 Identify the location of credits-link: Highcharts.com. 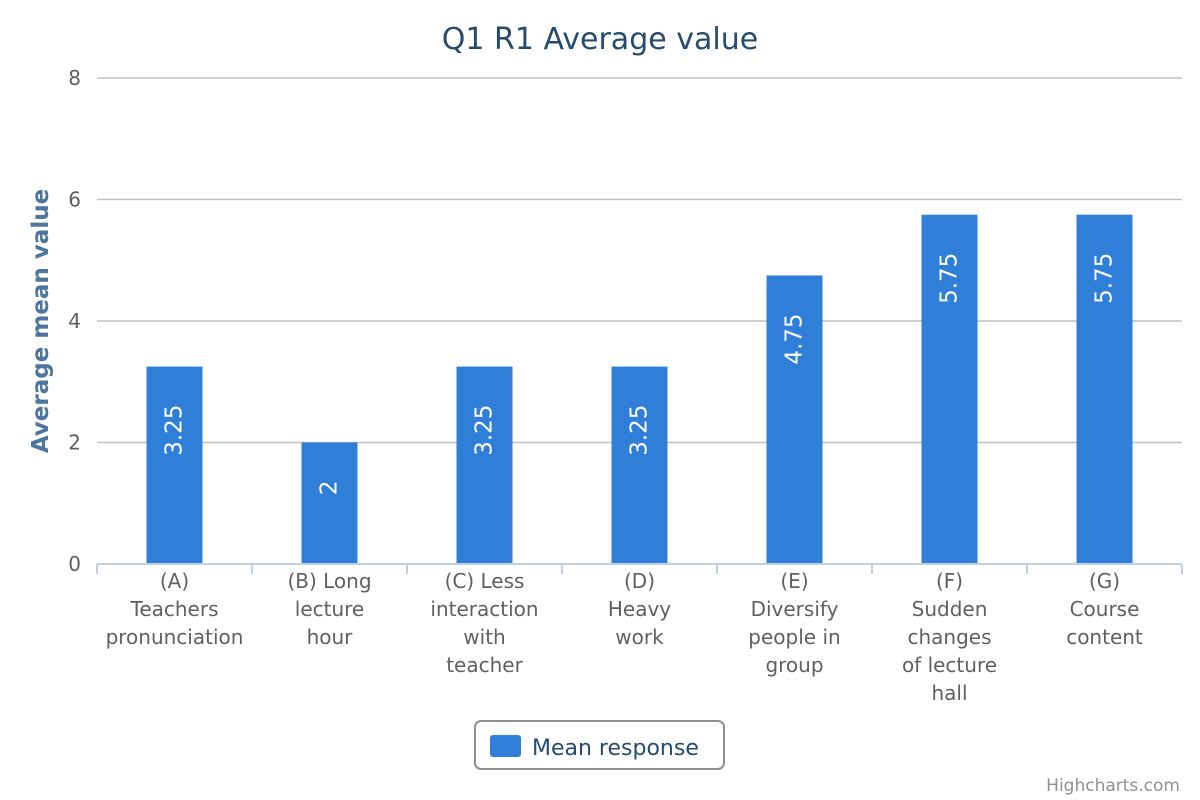
(1113, 786).